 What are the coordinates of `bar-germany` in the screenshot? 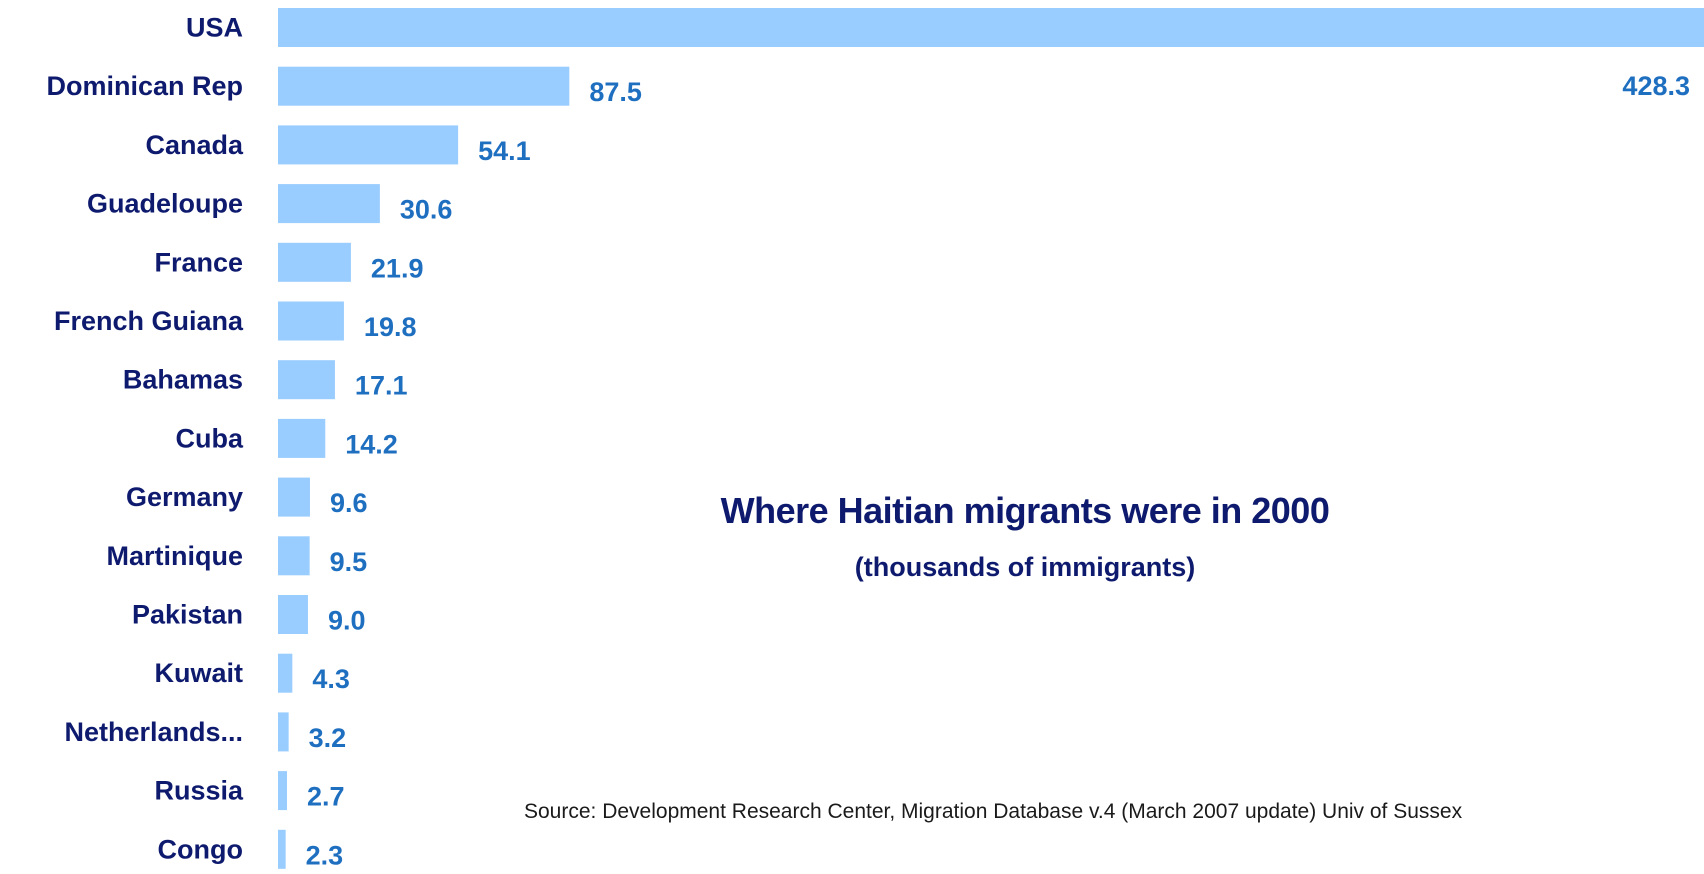 It's located at (294, 497).